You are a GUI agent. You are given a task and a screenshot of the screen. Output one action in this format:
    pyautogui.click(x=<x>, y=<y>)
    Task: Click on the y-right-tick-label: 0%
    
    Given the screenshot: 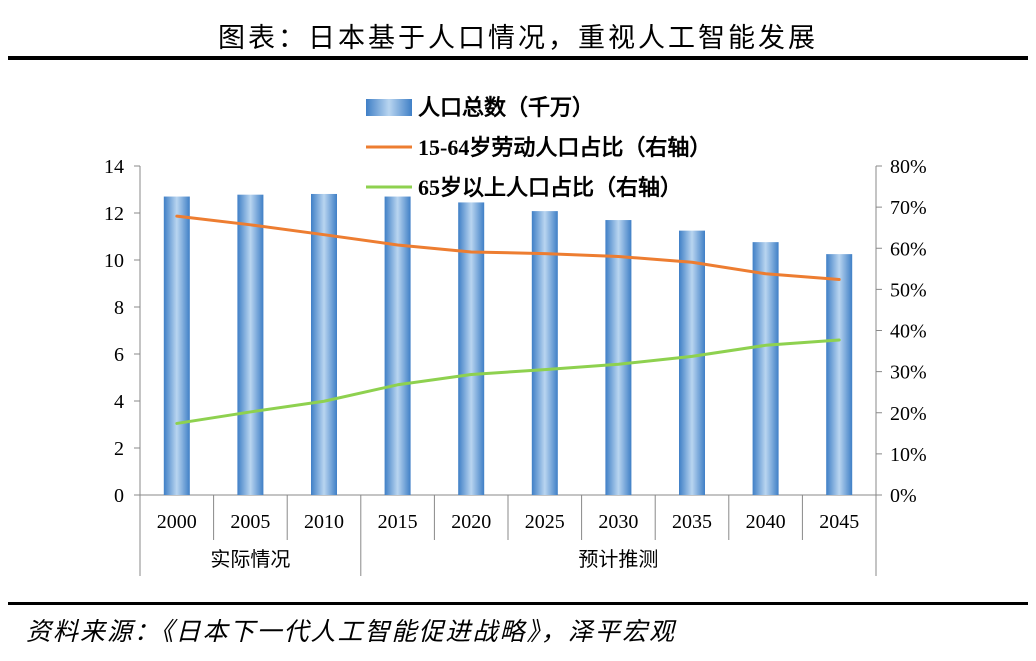 What is the action you would take?
    pyautogui.click(x=903, y=496)
    